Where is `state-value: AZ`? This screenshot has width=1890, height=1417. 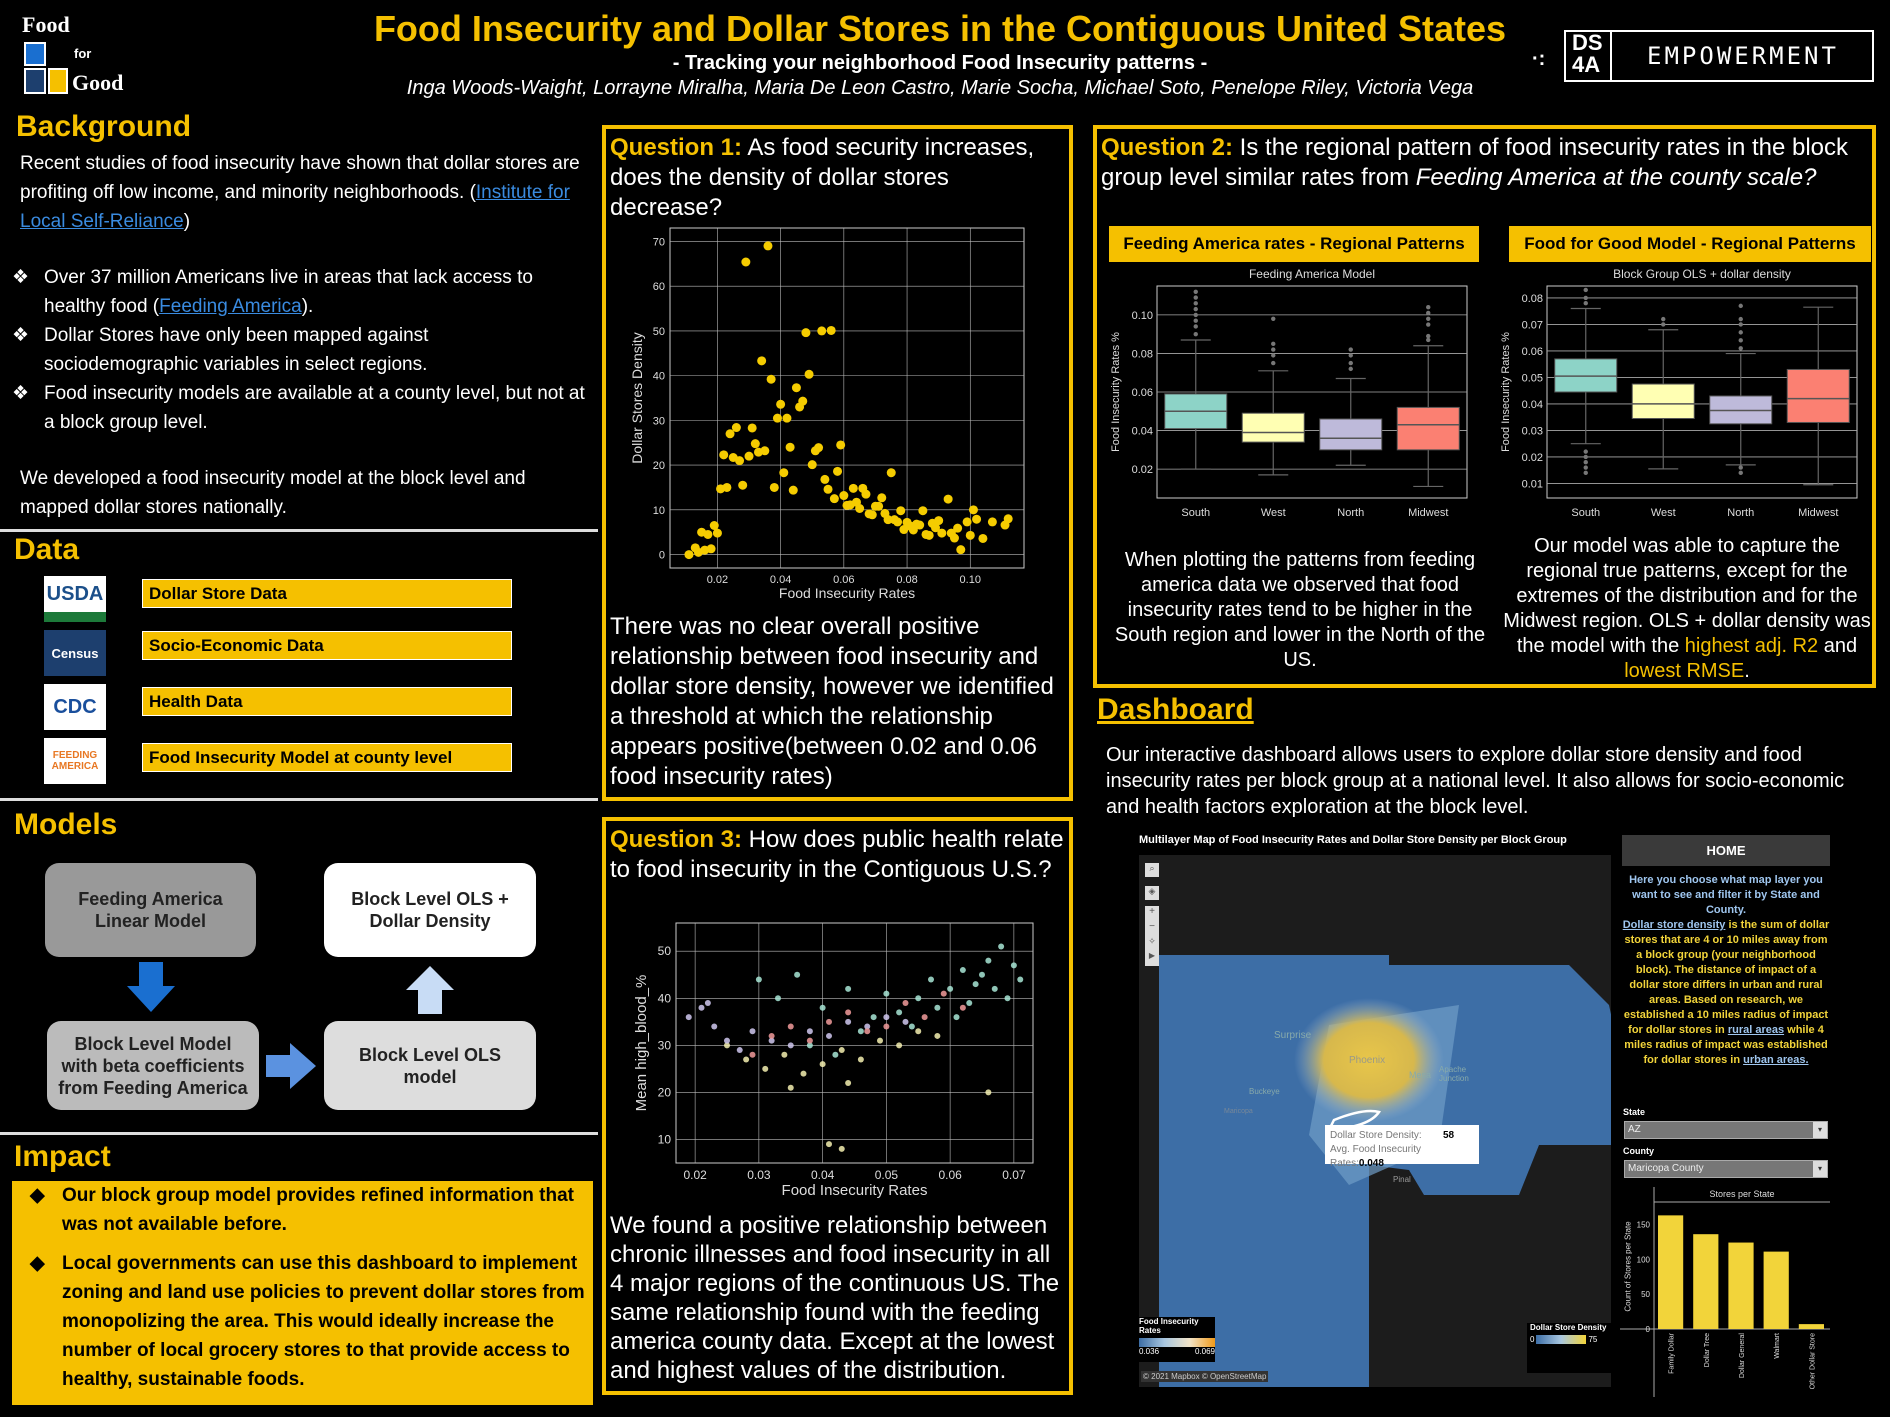
state-value: AZ is located at coordinates (1634, 1129).